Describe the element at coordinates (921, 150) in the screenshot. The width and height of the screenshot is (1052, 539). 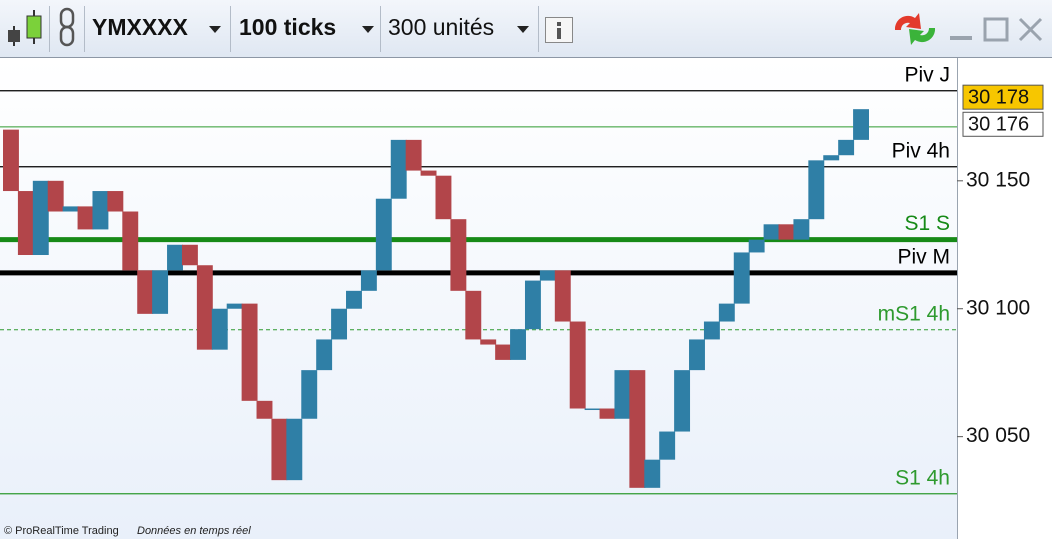
I see `level-label: Piv 4h` at that location.